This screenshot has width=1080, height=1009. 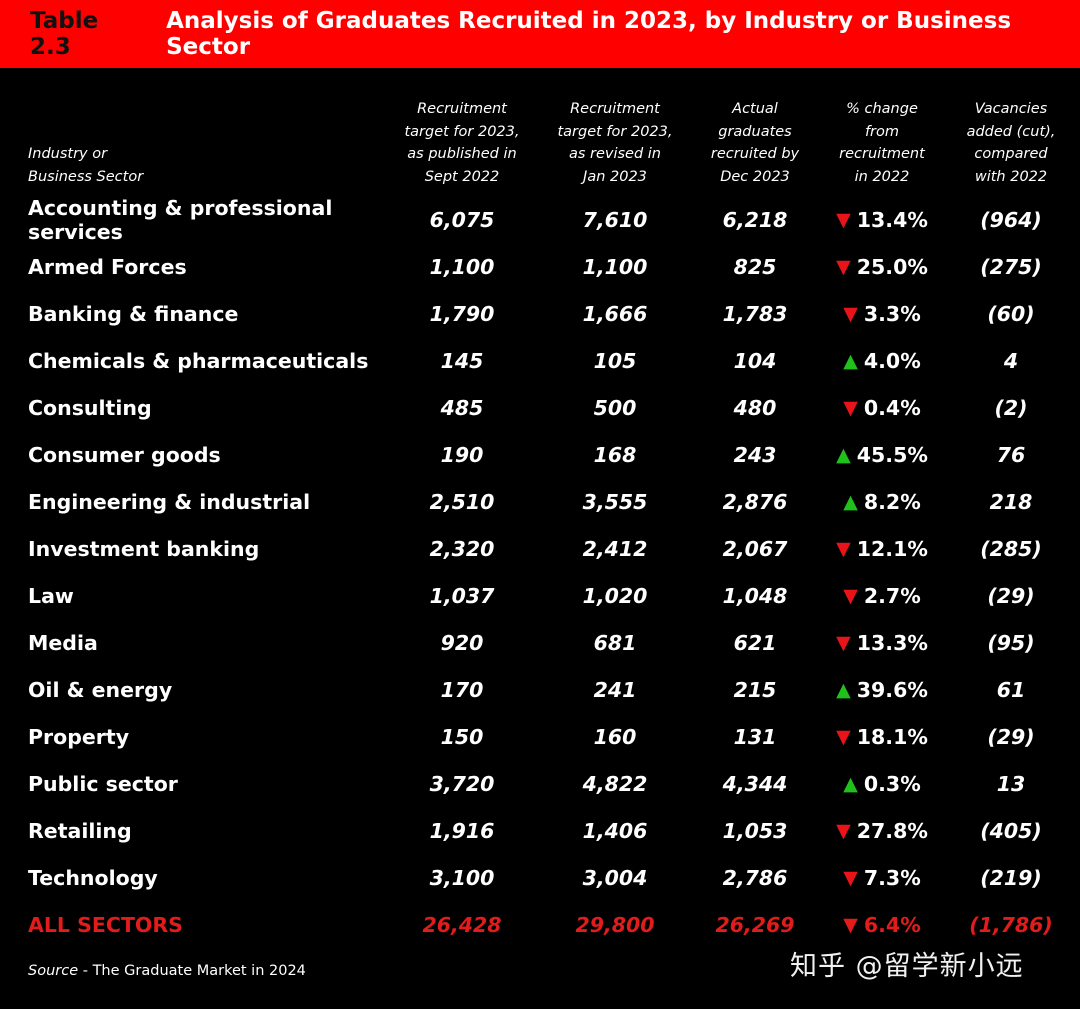 I want to click on jan-target-cell: 168, so click(x=615, y=454).